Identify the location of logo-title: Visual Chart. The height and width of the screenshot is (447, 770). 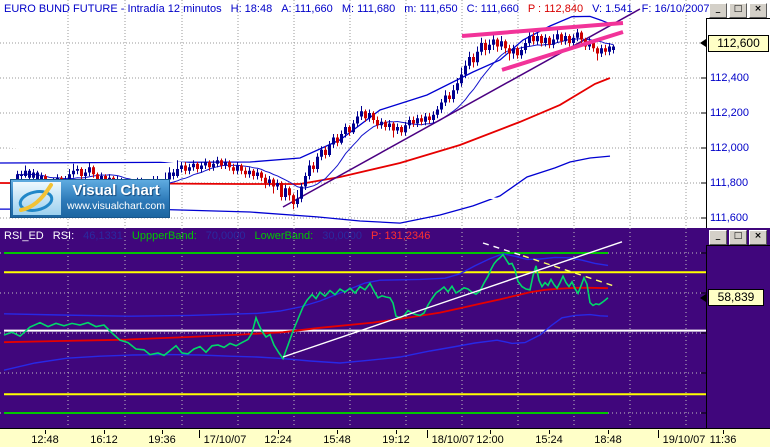
(116, 190).